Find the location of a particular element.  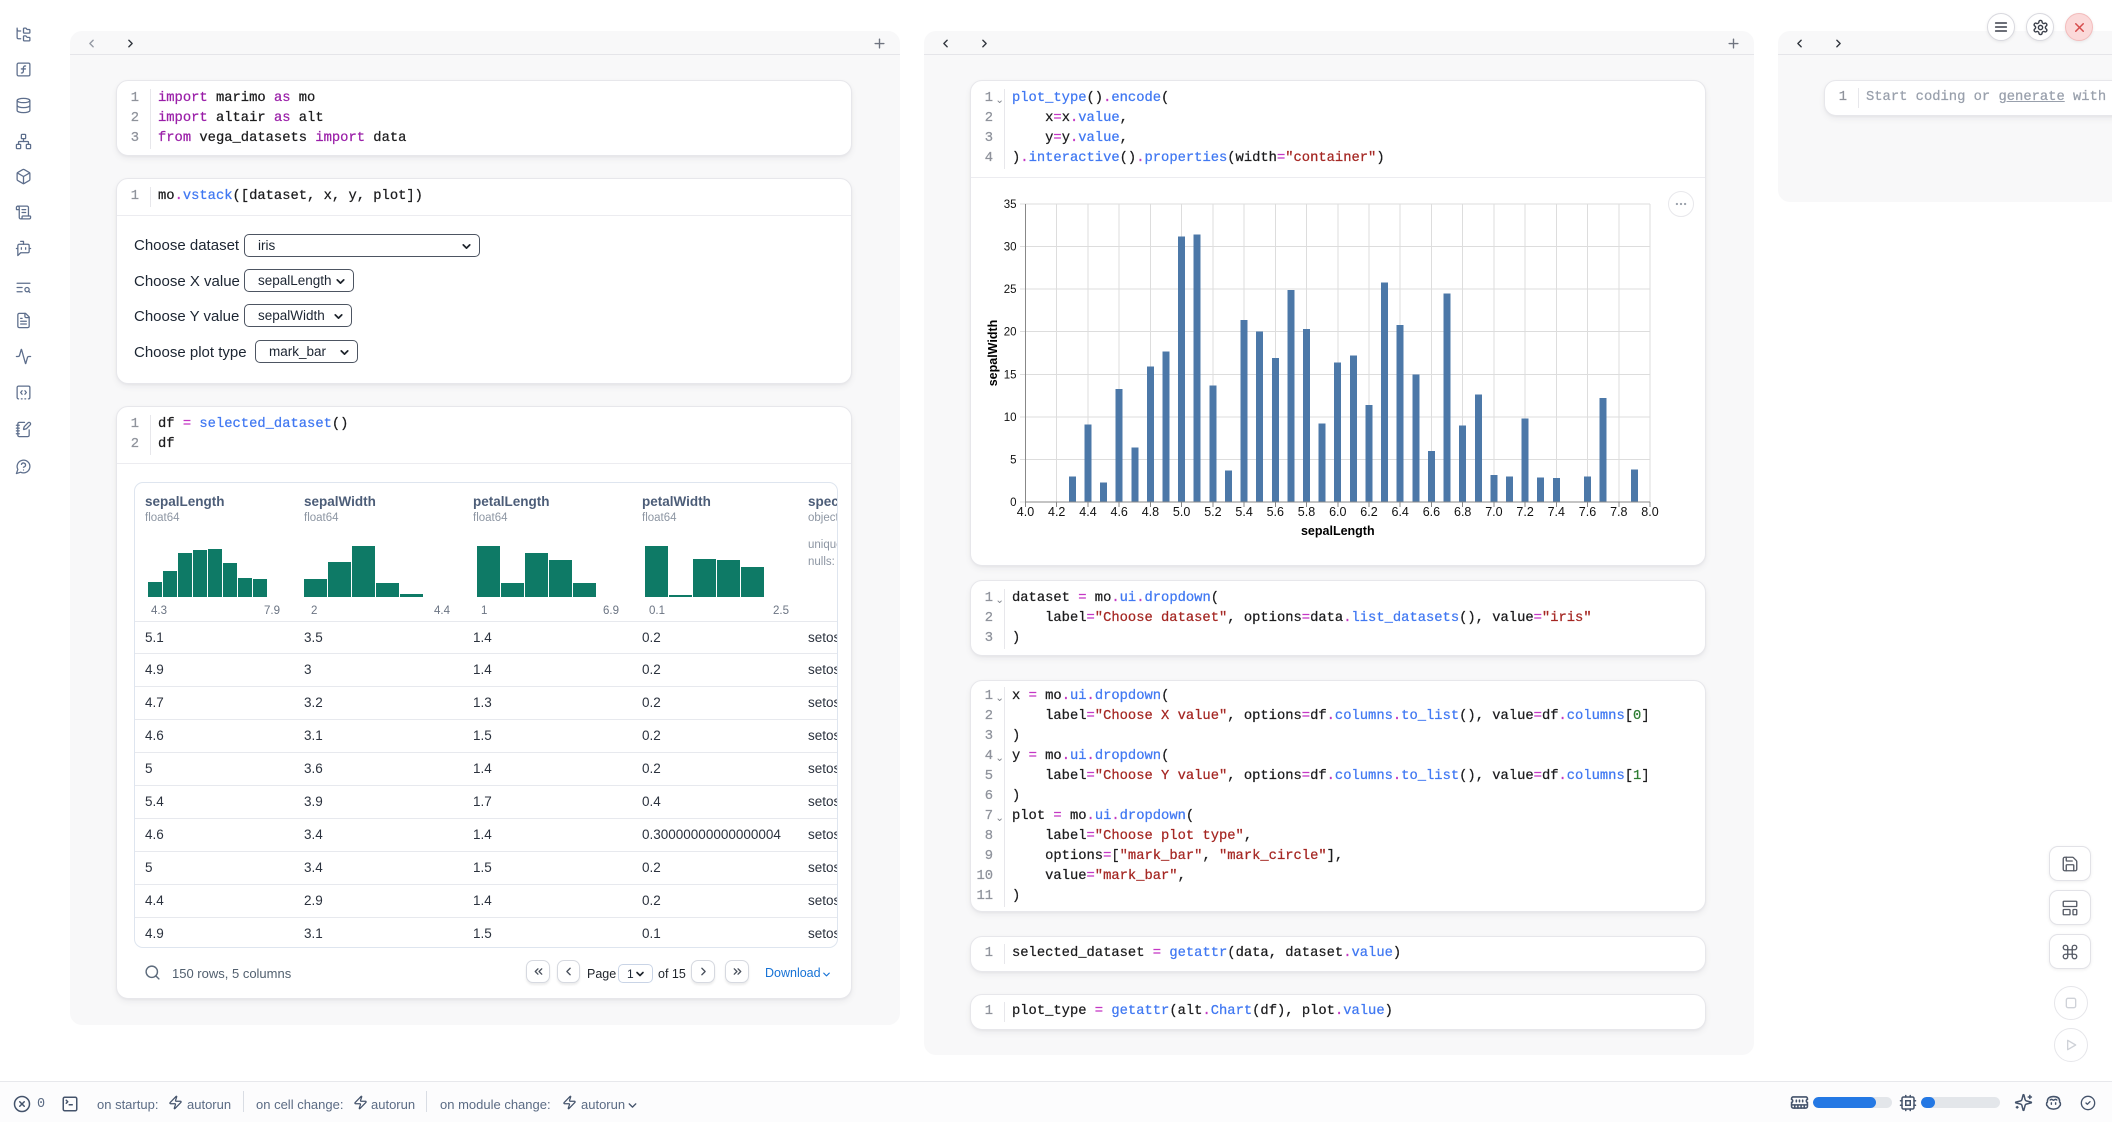

svg-text: 6.6 is located at coordinates (1431, 512).